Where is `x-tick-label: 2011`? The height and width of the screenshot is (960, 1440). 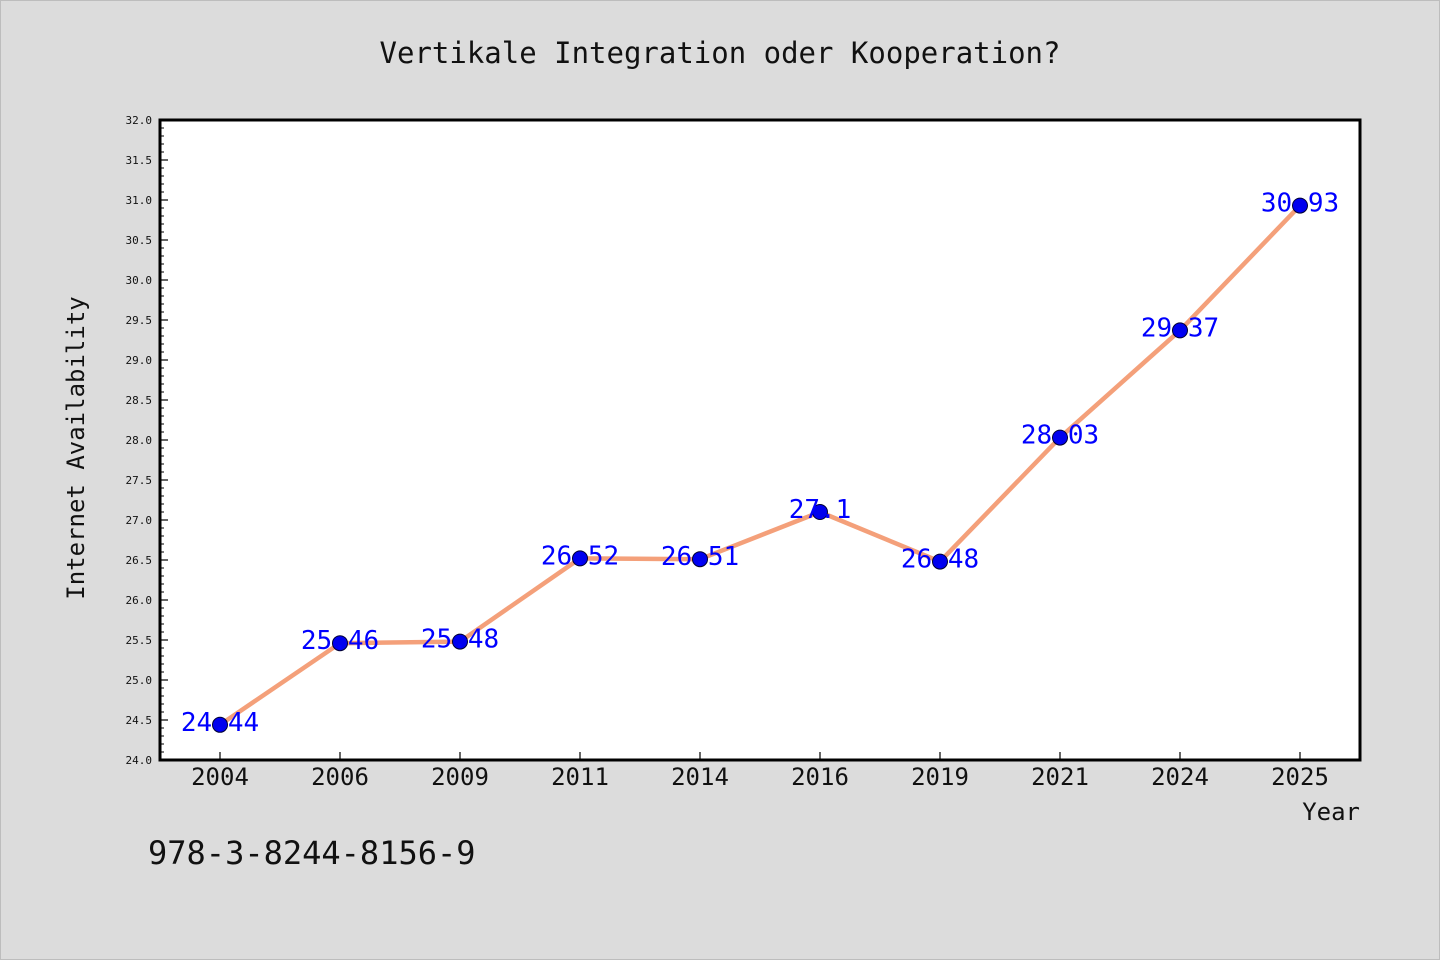 x-tick-label: 2011 is located at coordinates (580, 777).